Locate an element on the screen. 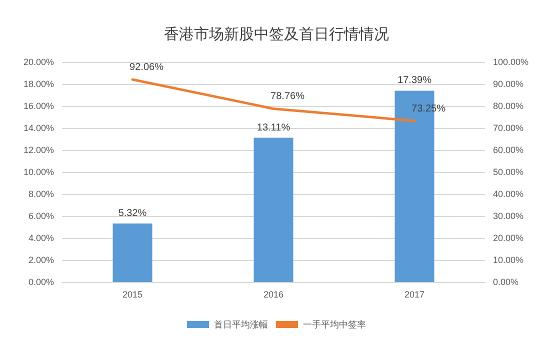  y-tick-label: 8.00% is located at coordinates (41, 194).